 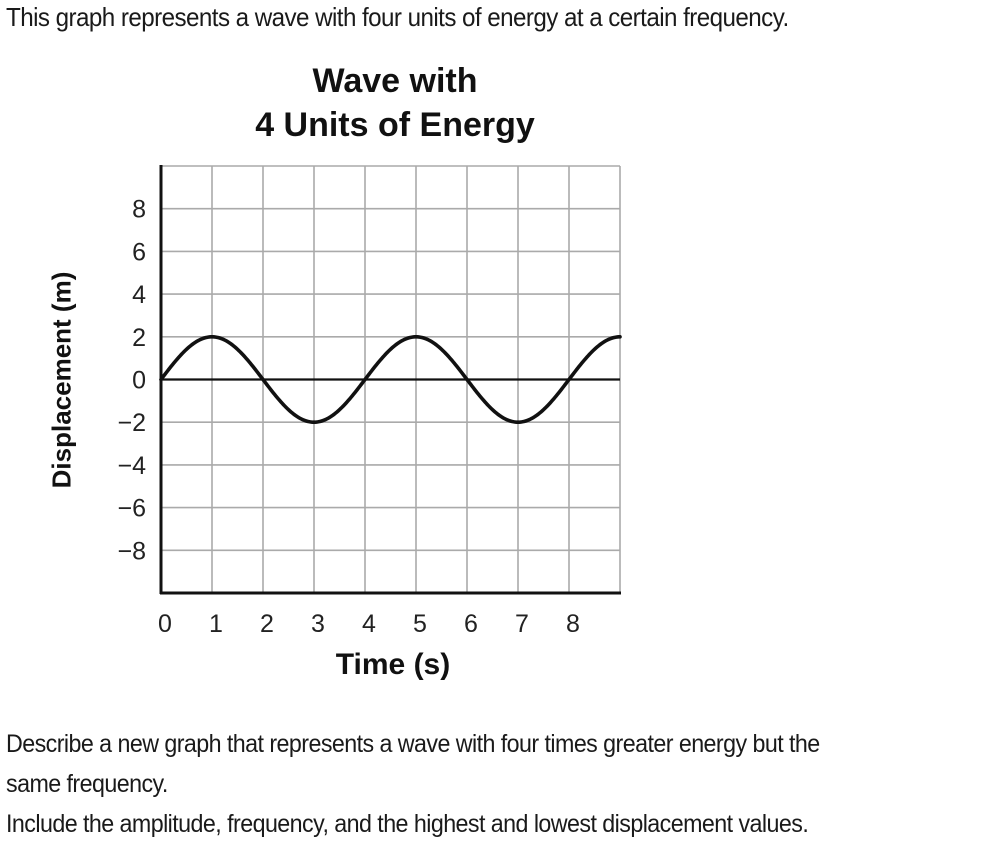 I want to click on x-axis-ticks: 0 1 2 3 4 5 6 7 8, so click(x=369, y=624).